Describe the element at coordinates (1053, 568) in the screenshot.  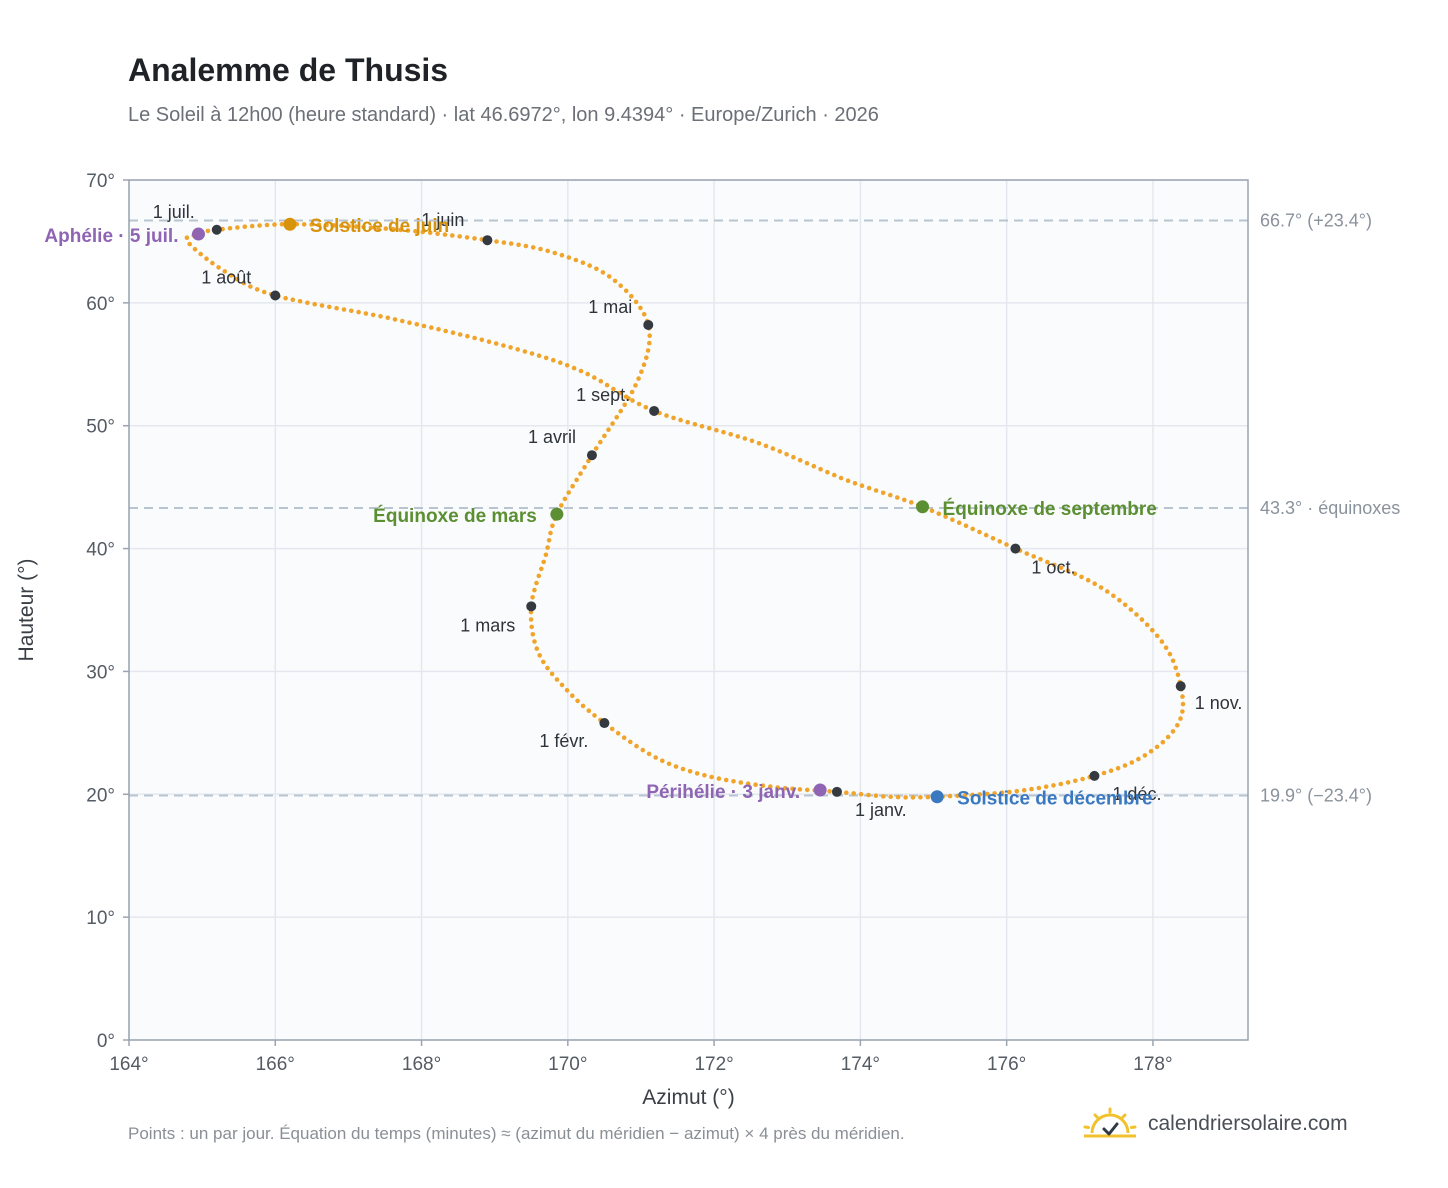
I see `month-label: 1 oct.` at that location.